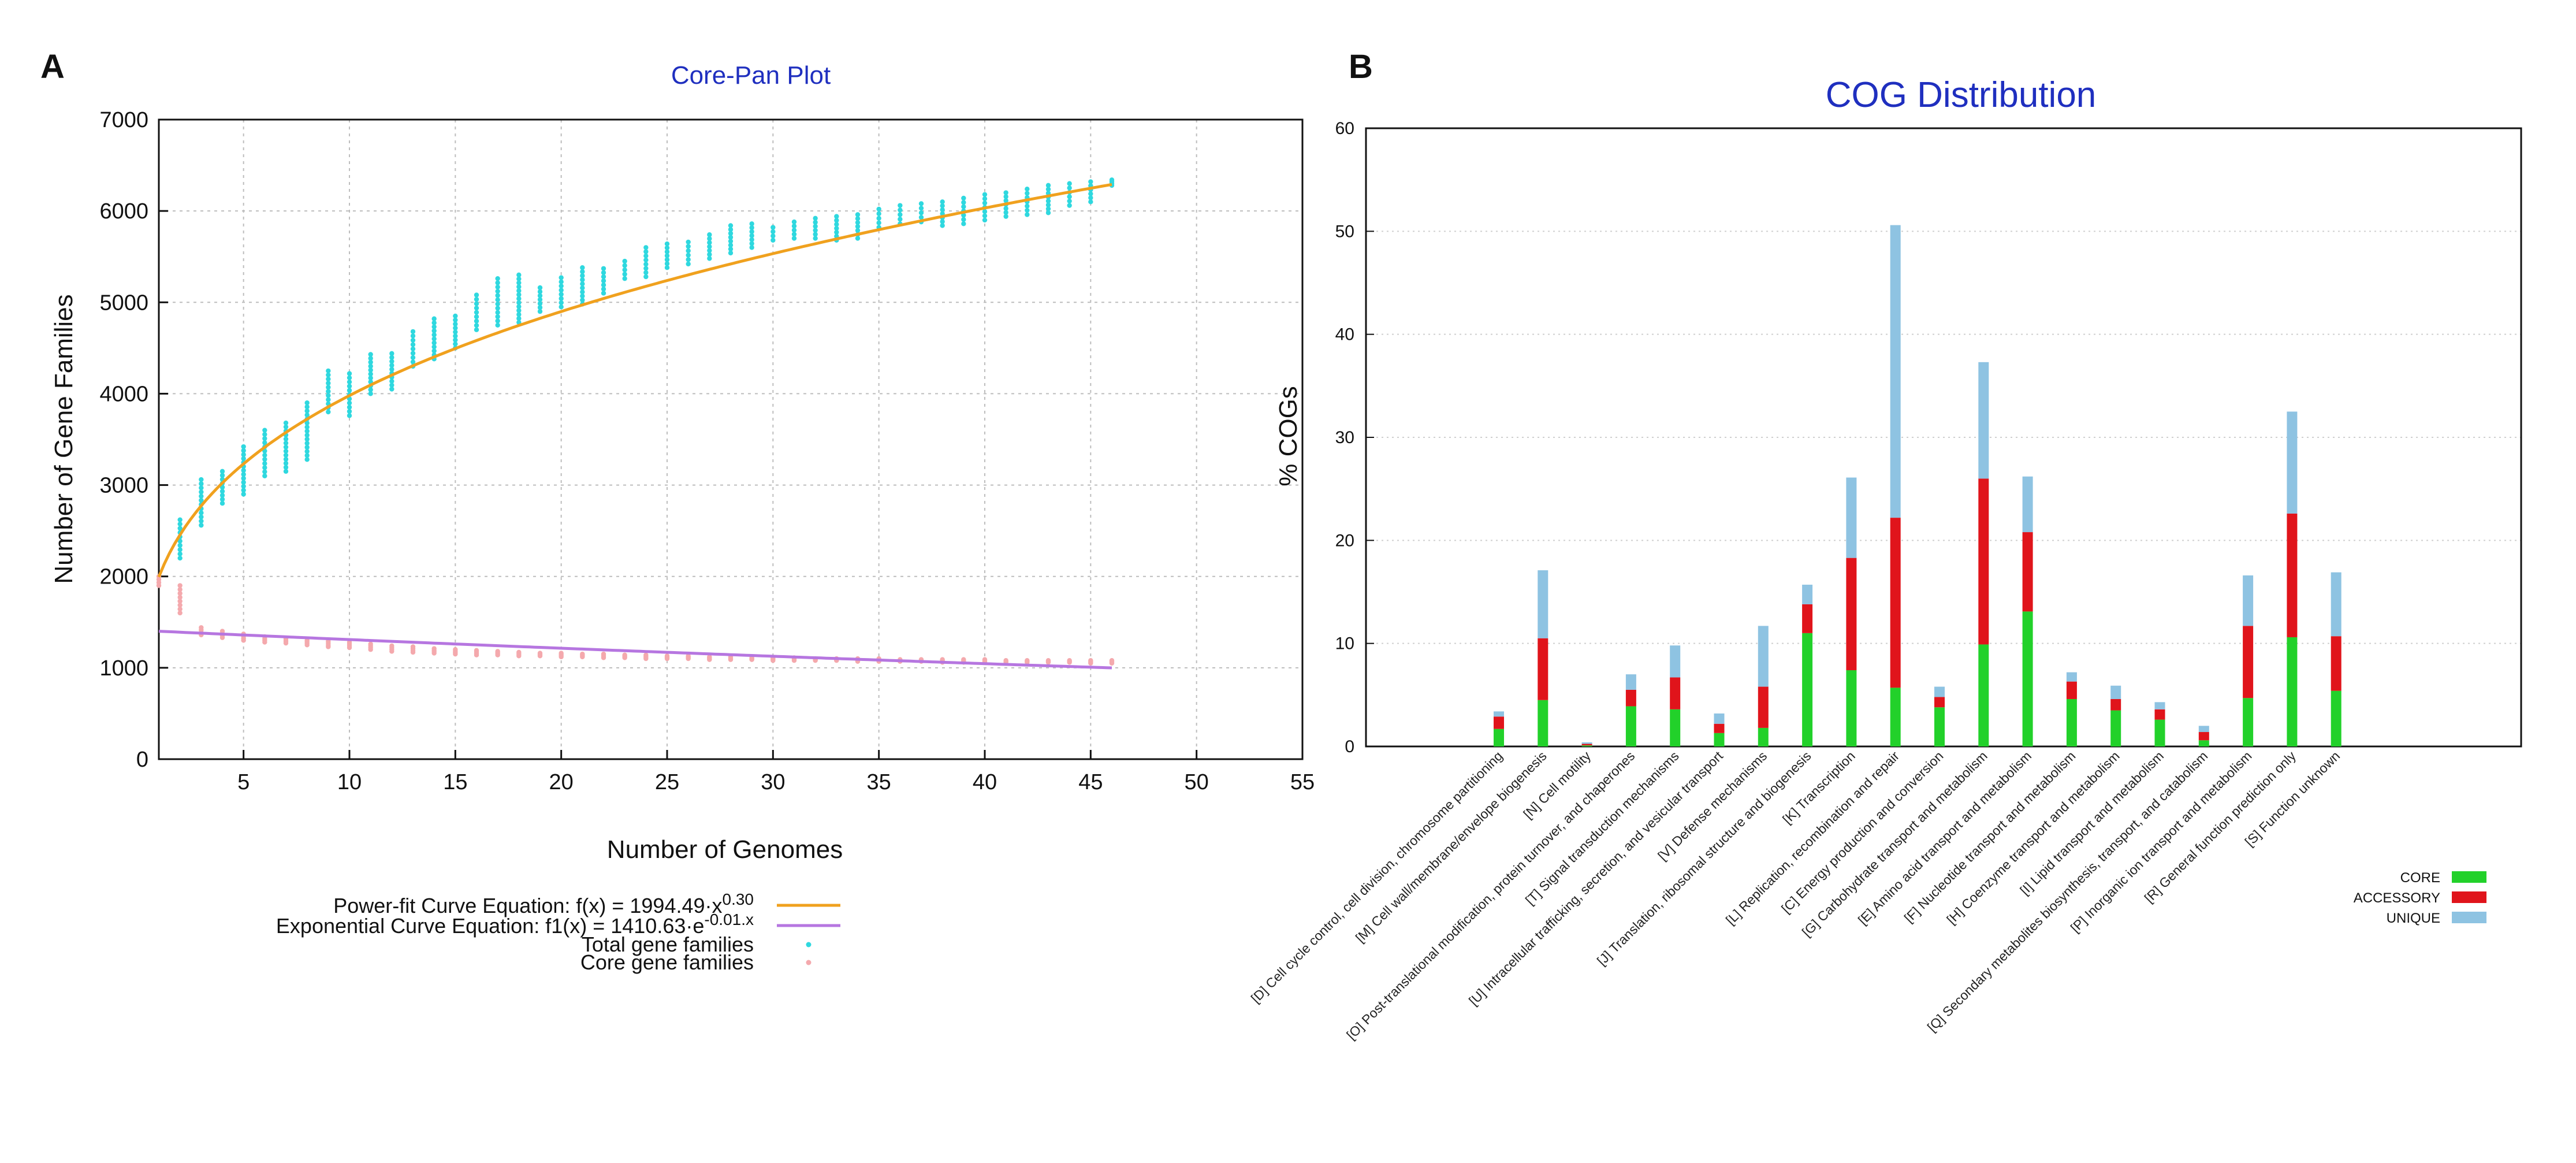 The height and width of the screenshot is (1163, 2576). What do you see at coordinates (646, 369) in the screenshot?
I see `total-gene-points` at bounding box center [646, 369].